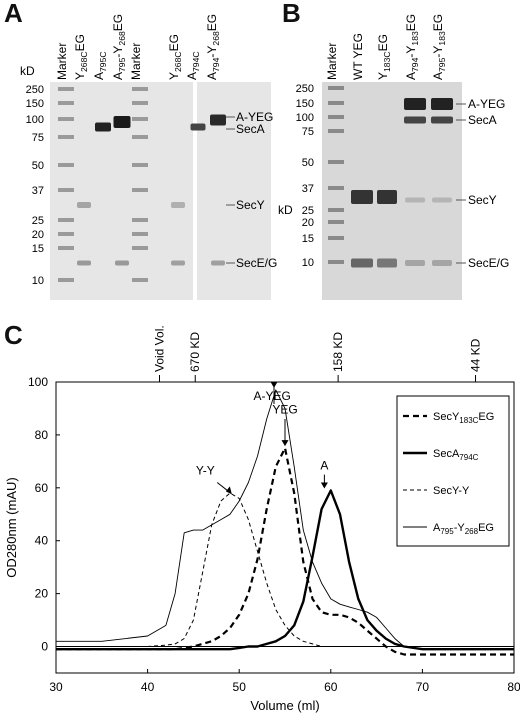 The width and height of the screenshot is (520, 715). Describe the element at coordinates (250, 205) in the screenshot. I see `band-label: SecY` at that location.